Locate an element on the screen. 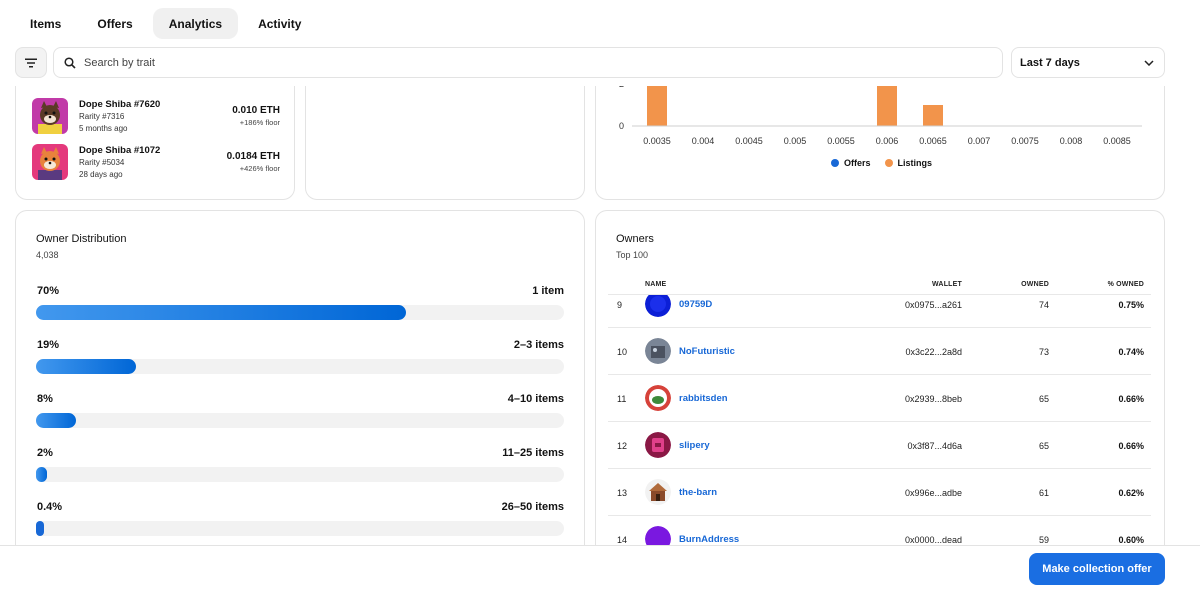 The height and width of the screenshot is (589, 1200). distribution-row: 70% 1 item is located at coordinates (300, 305).